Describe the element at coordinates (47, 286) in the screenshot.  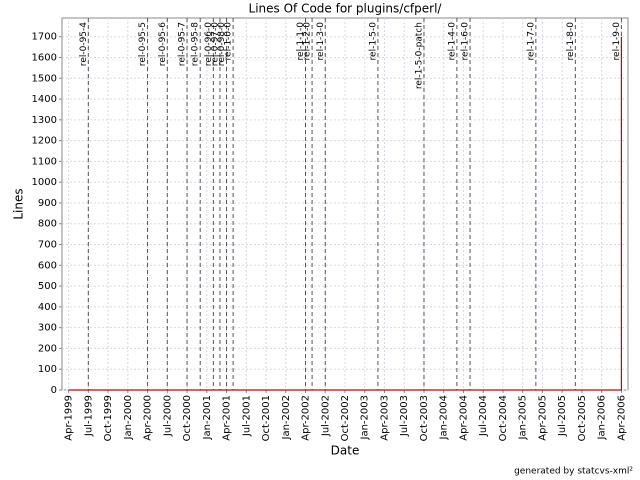
I see `y-tick-label: 500` at that location.